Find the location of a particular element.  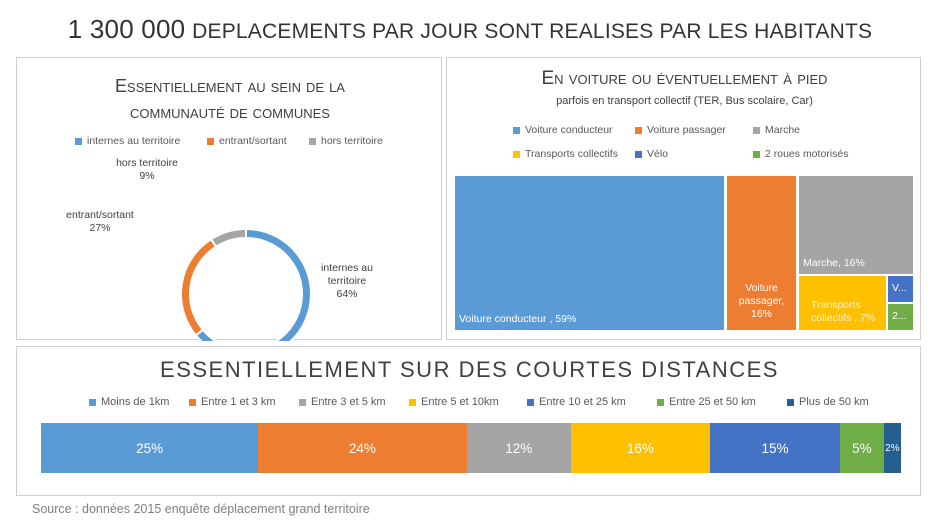

treemap-label: Voiture passager, 16% is located at coordinates (761, 301).